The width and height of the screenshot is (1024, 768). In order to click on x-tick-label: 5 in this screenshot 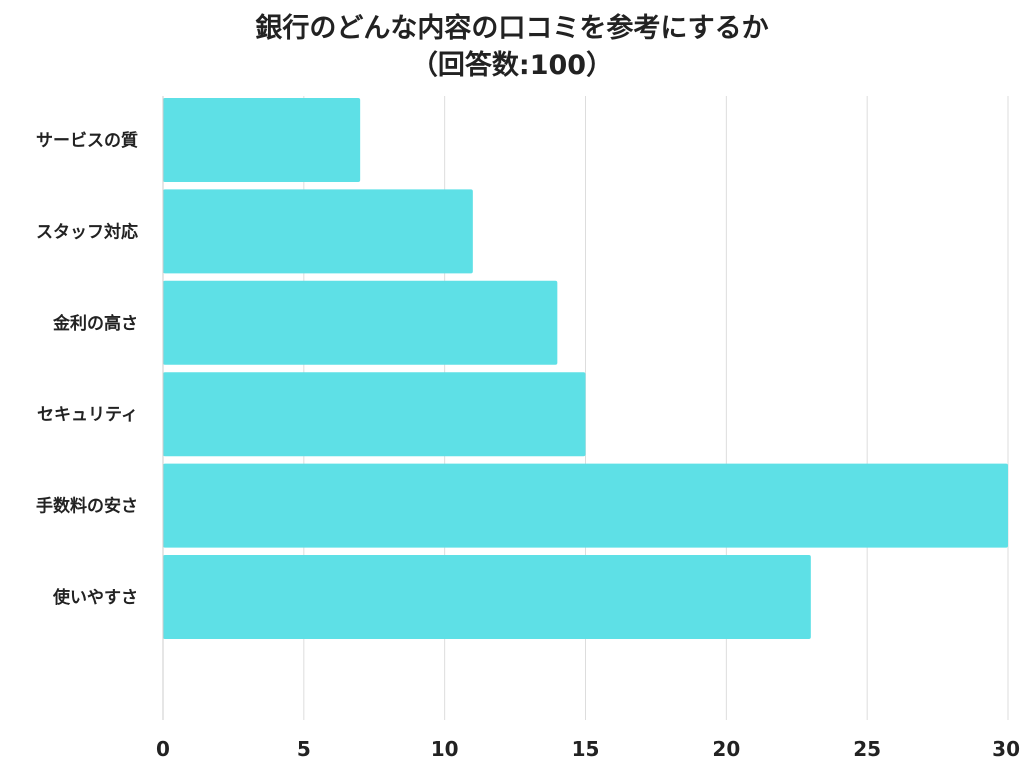, I will do `click(304, 749)`.